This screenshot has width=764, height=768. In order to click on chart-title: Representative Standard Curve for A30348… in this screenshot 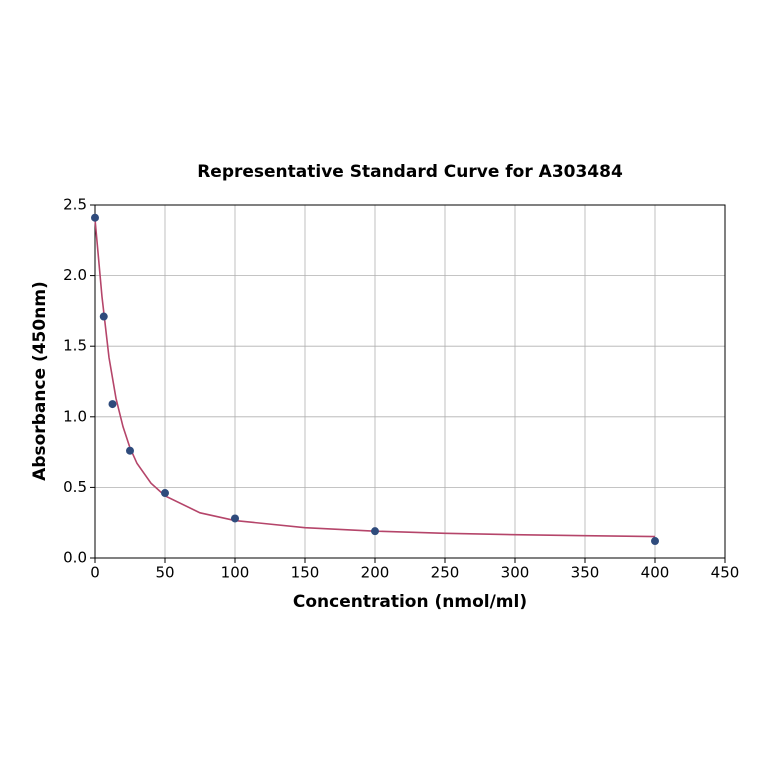, I will do `click(410, 172)`.